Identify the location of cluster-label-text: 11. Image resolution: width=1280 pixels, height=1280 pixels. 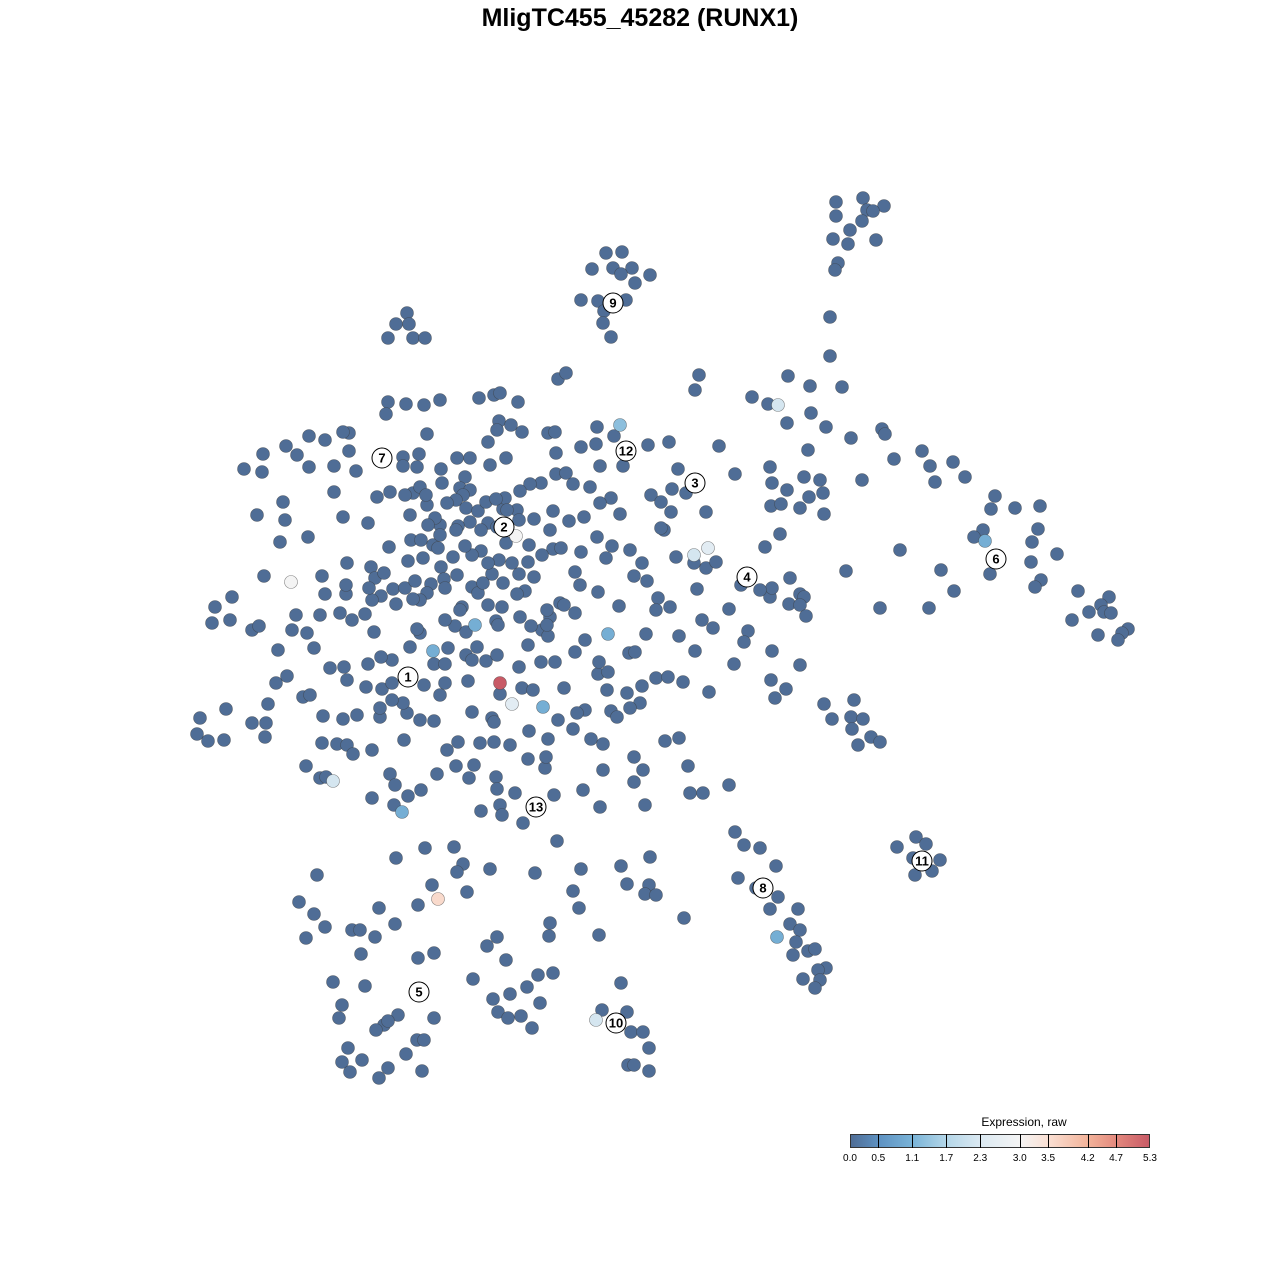
(922, 861).